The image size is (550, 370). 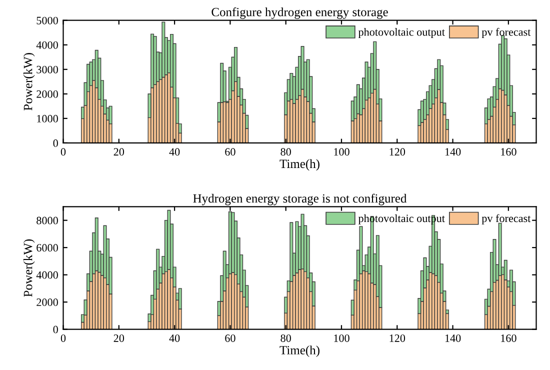 What do you see at coordinates (47, 248) in the screenshot?
I see `y-tick-label: 6000` at bounding box center [47, 248].